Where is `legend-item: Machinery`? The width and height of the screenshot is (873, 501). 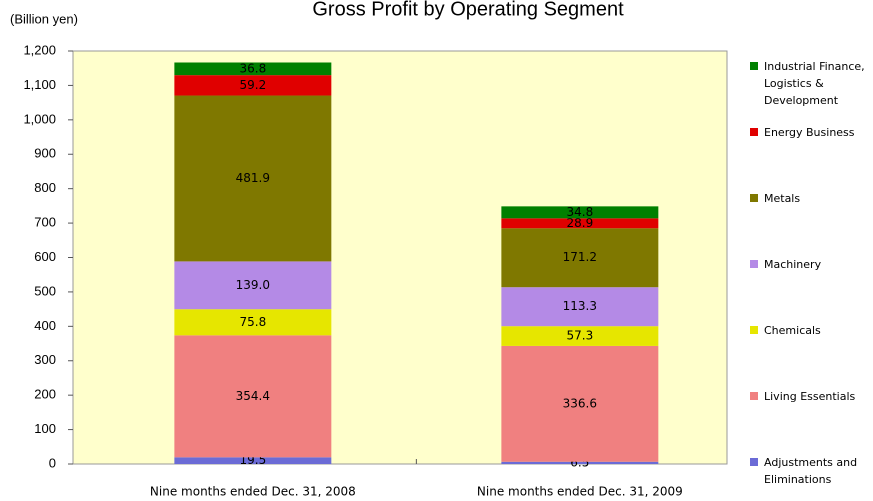
legend-item: Machinery is located at coordinates (811, 264).